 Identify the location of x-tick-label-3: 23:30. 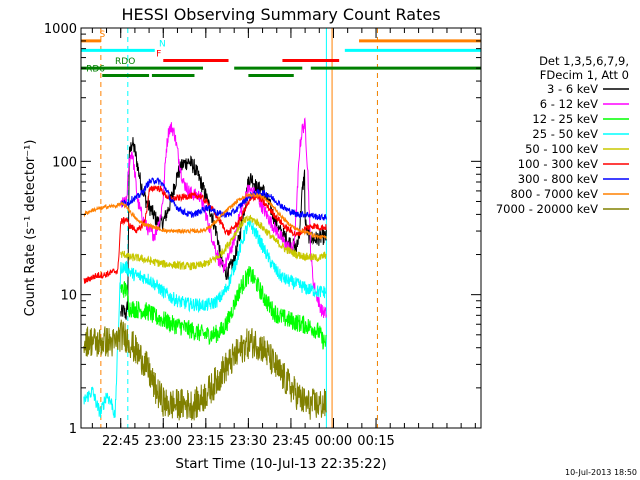
(248, 441).